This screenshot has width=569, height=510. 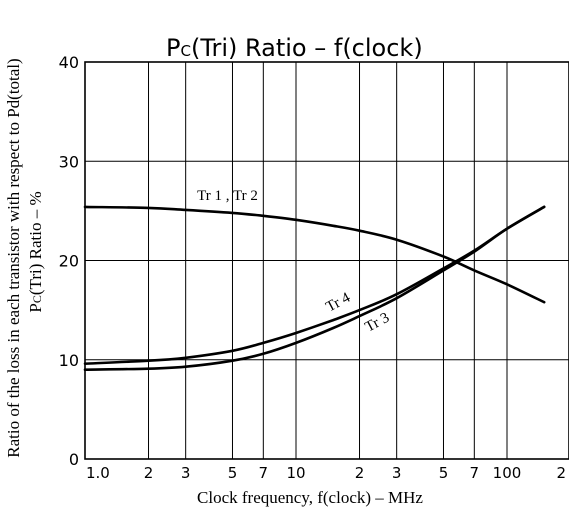 What do you see at coordinates (35, 251) in the screenshot?
I see `y-axis-label-line2: PC(Tri) Ratio – %` at bounding box center [35, 251].